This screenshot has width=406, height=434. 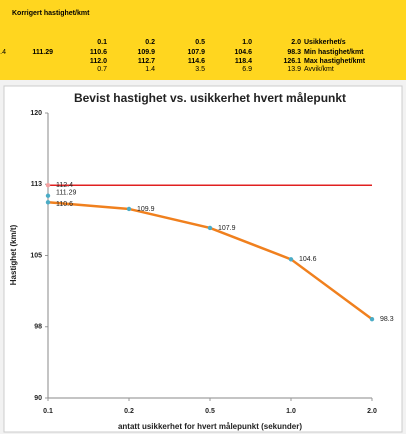 I want to click on data-label: 110.6, so click(x=64, y=204).